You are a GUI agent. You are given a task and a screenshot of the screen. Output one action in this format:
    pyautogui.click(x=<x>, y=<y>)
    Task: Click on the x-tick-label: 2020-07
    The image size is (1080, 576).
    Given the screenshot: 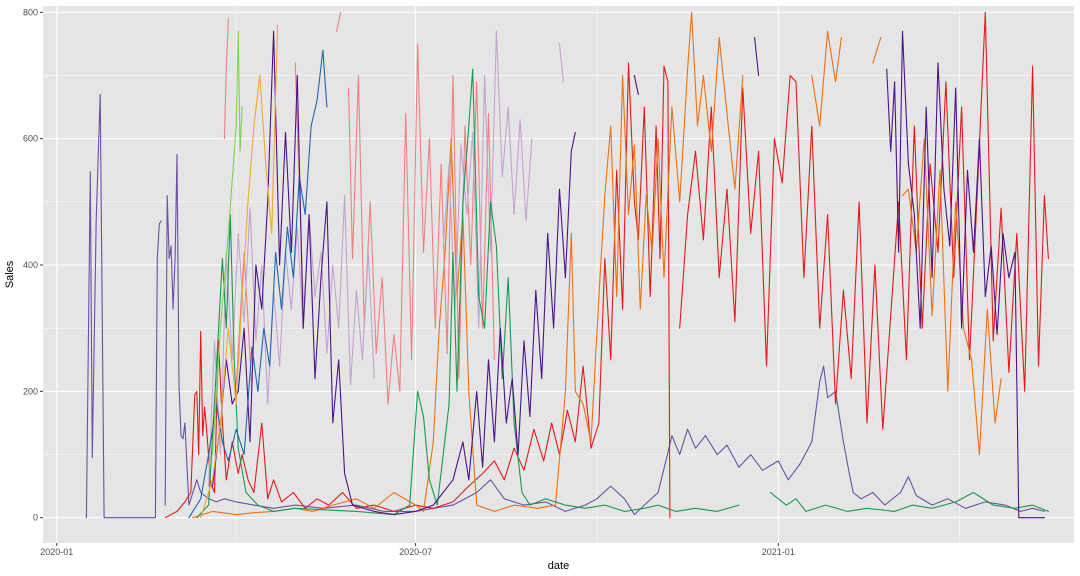 What is the action you would take?
    pyautogui.click(x=415, y=552)
    